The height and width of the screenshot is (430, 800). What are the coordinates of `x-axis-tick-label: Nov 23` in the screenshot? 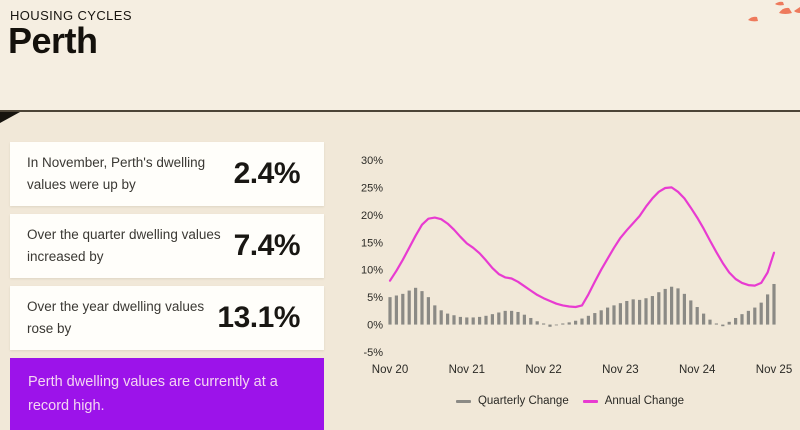 It's located at (620, 370).